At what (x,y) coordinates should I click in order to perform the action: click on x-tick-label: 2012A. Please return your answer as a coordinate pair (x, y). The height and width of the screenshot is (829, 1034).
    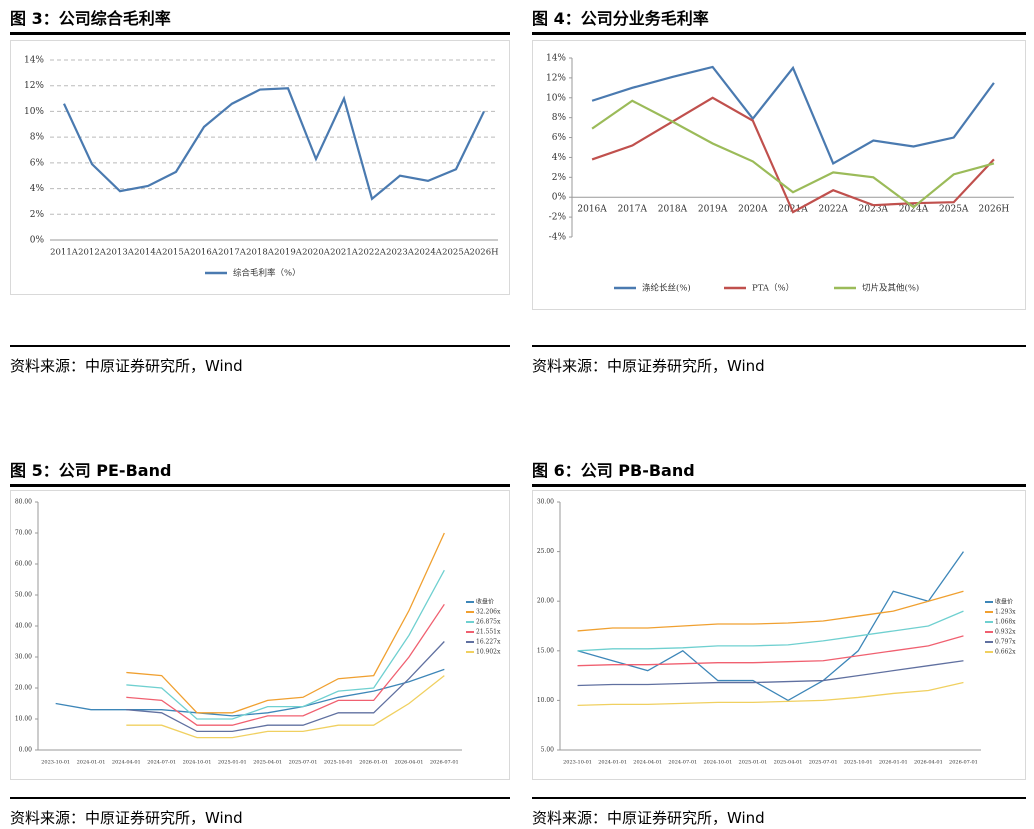
    Looking at the image, I should click on (92, 253).